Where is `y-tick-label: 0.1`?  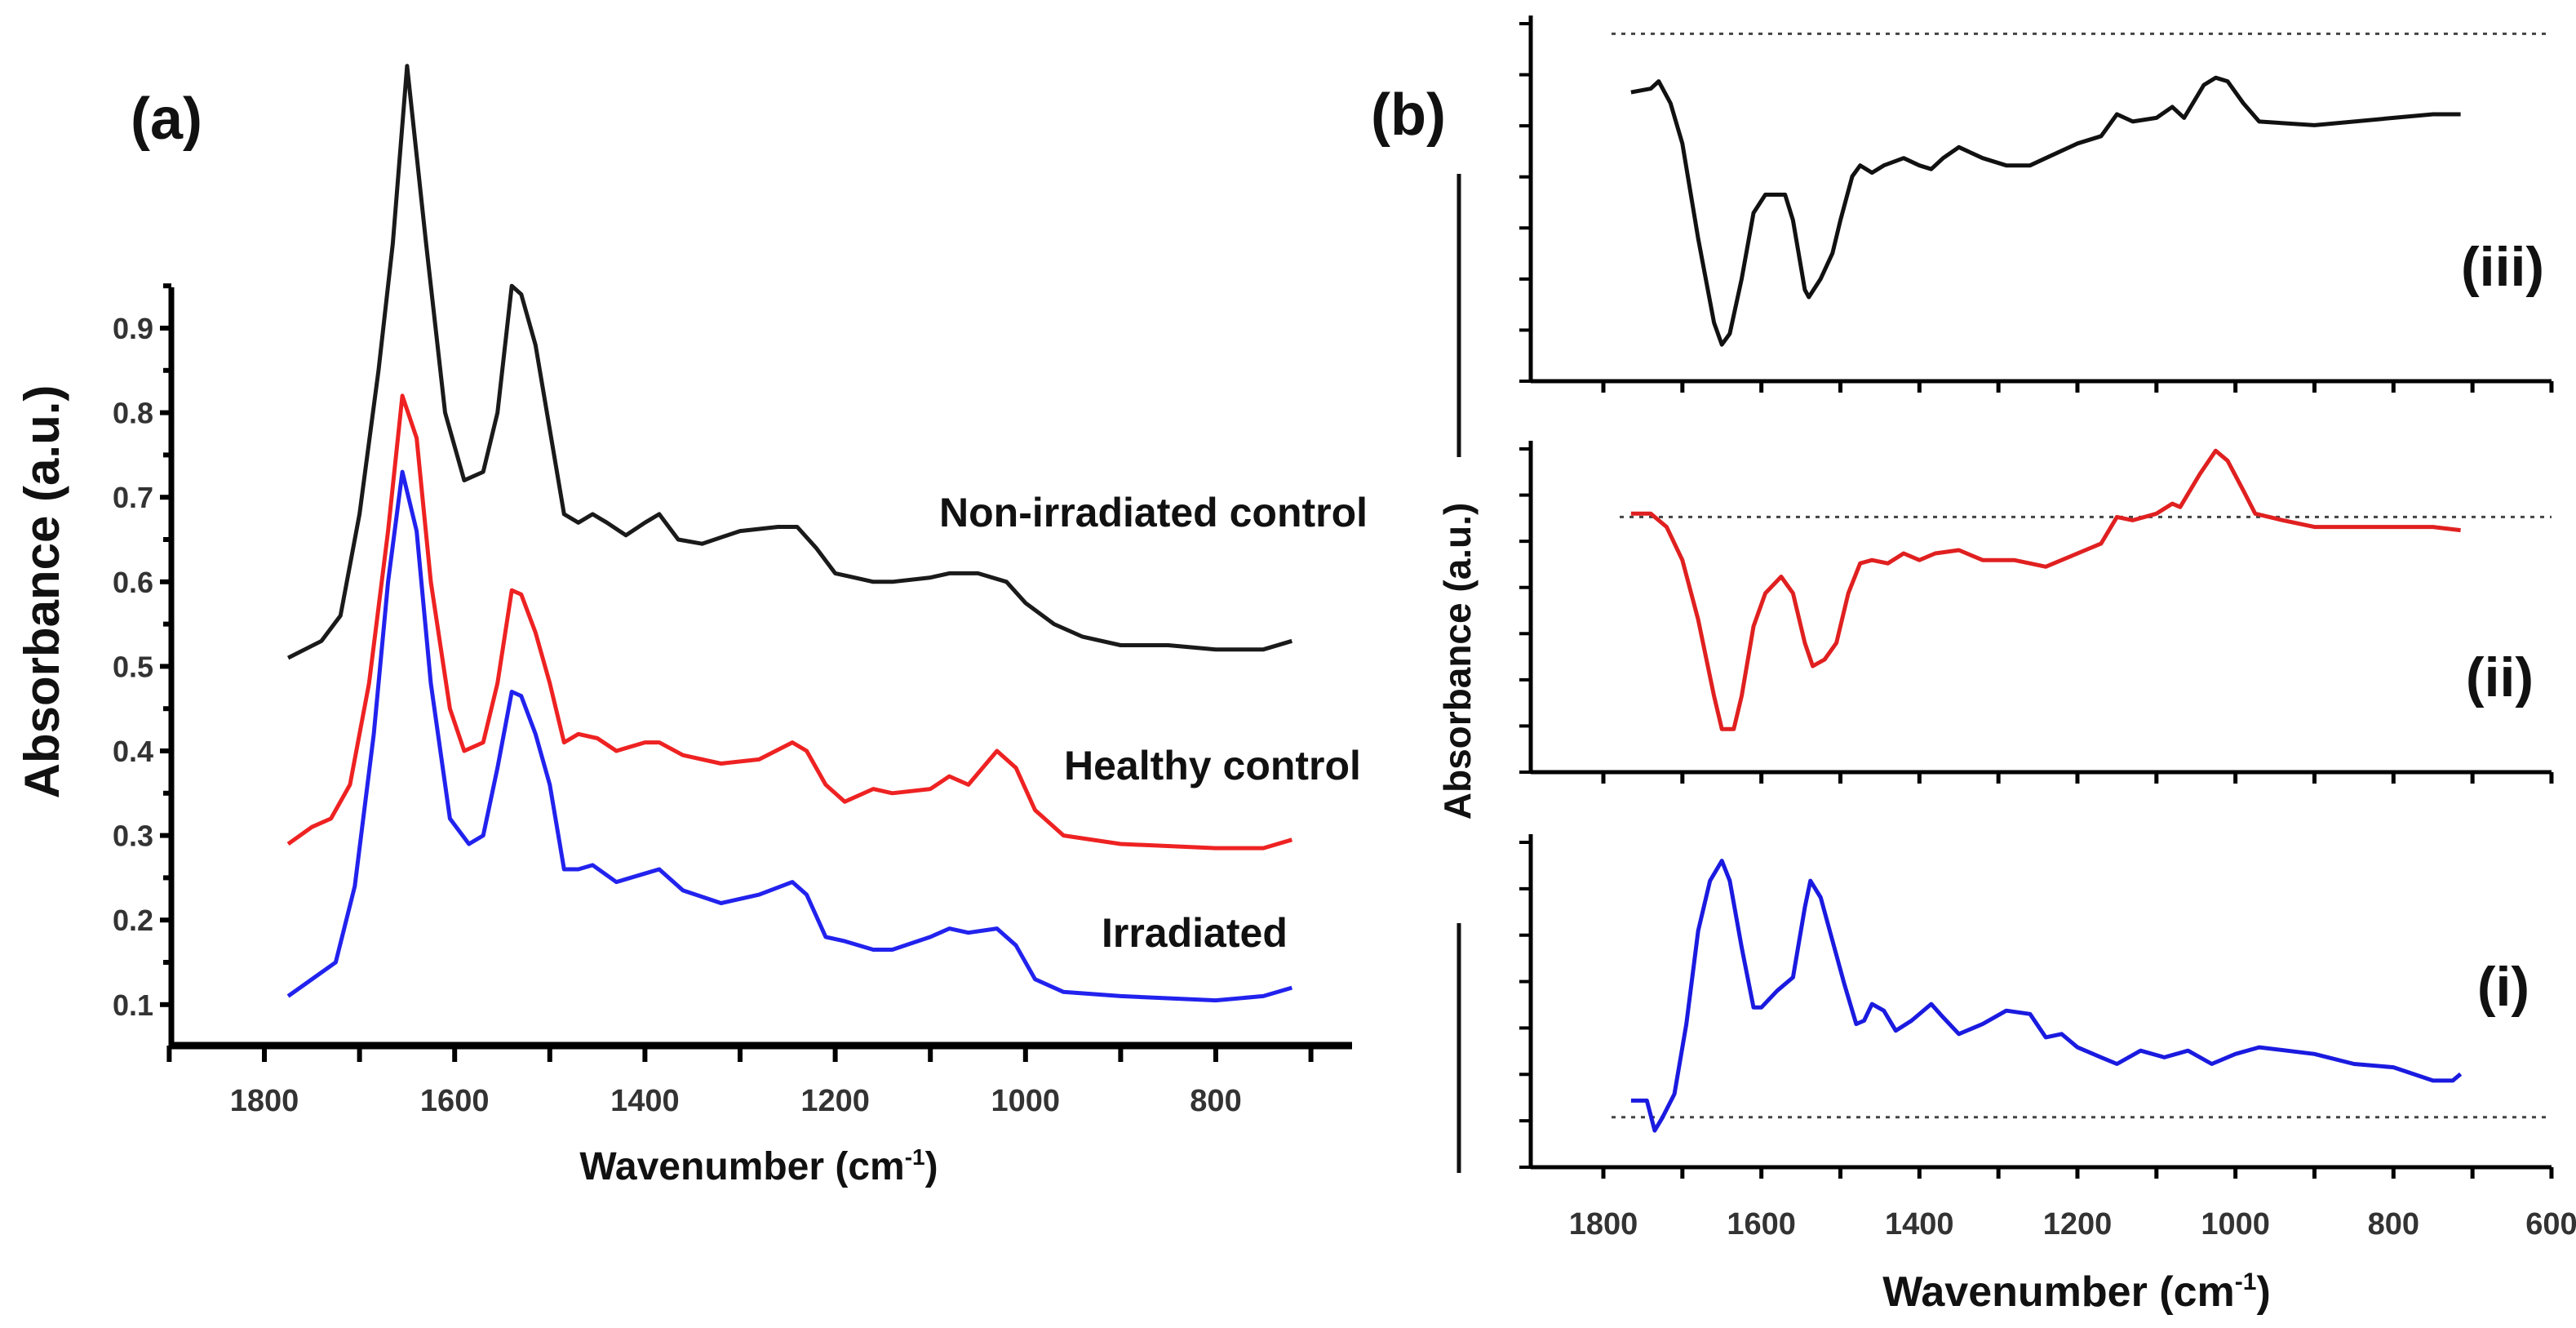
y-tick-label: 0.1 is located at coordinates (133, 1005).